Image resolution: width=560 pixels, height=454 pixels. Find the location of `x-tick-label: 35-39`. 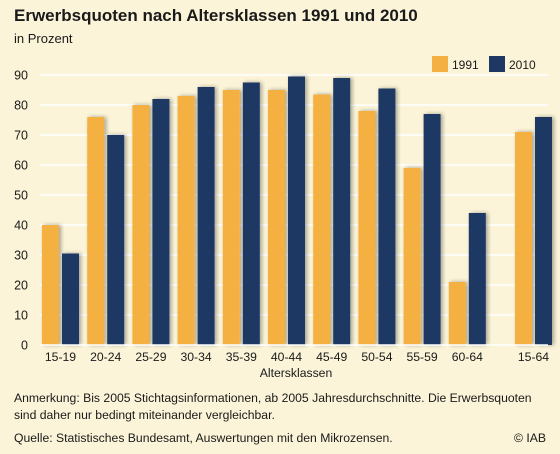

x-tick-label: 35-39 is located at coordinates (241, 357).